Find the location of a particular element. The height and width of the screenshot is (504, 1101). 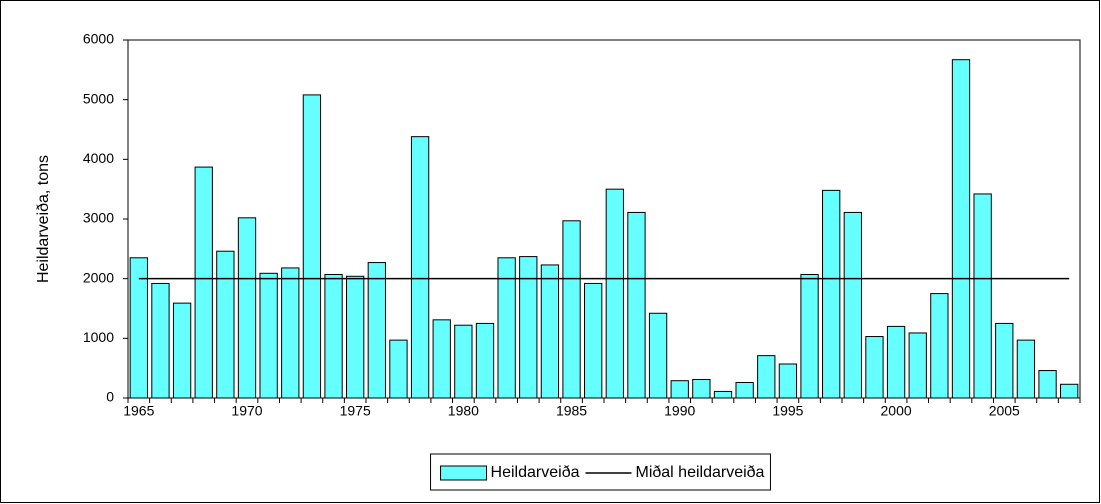

y-tick-label: 1000 is located at coordinates (98, 337).